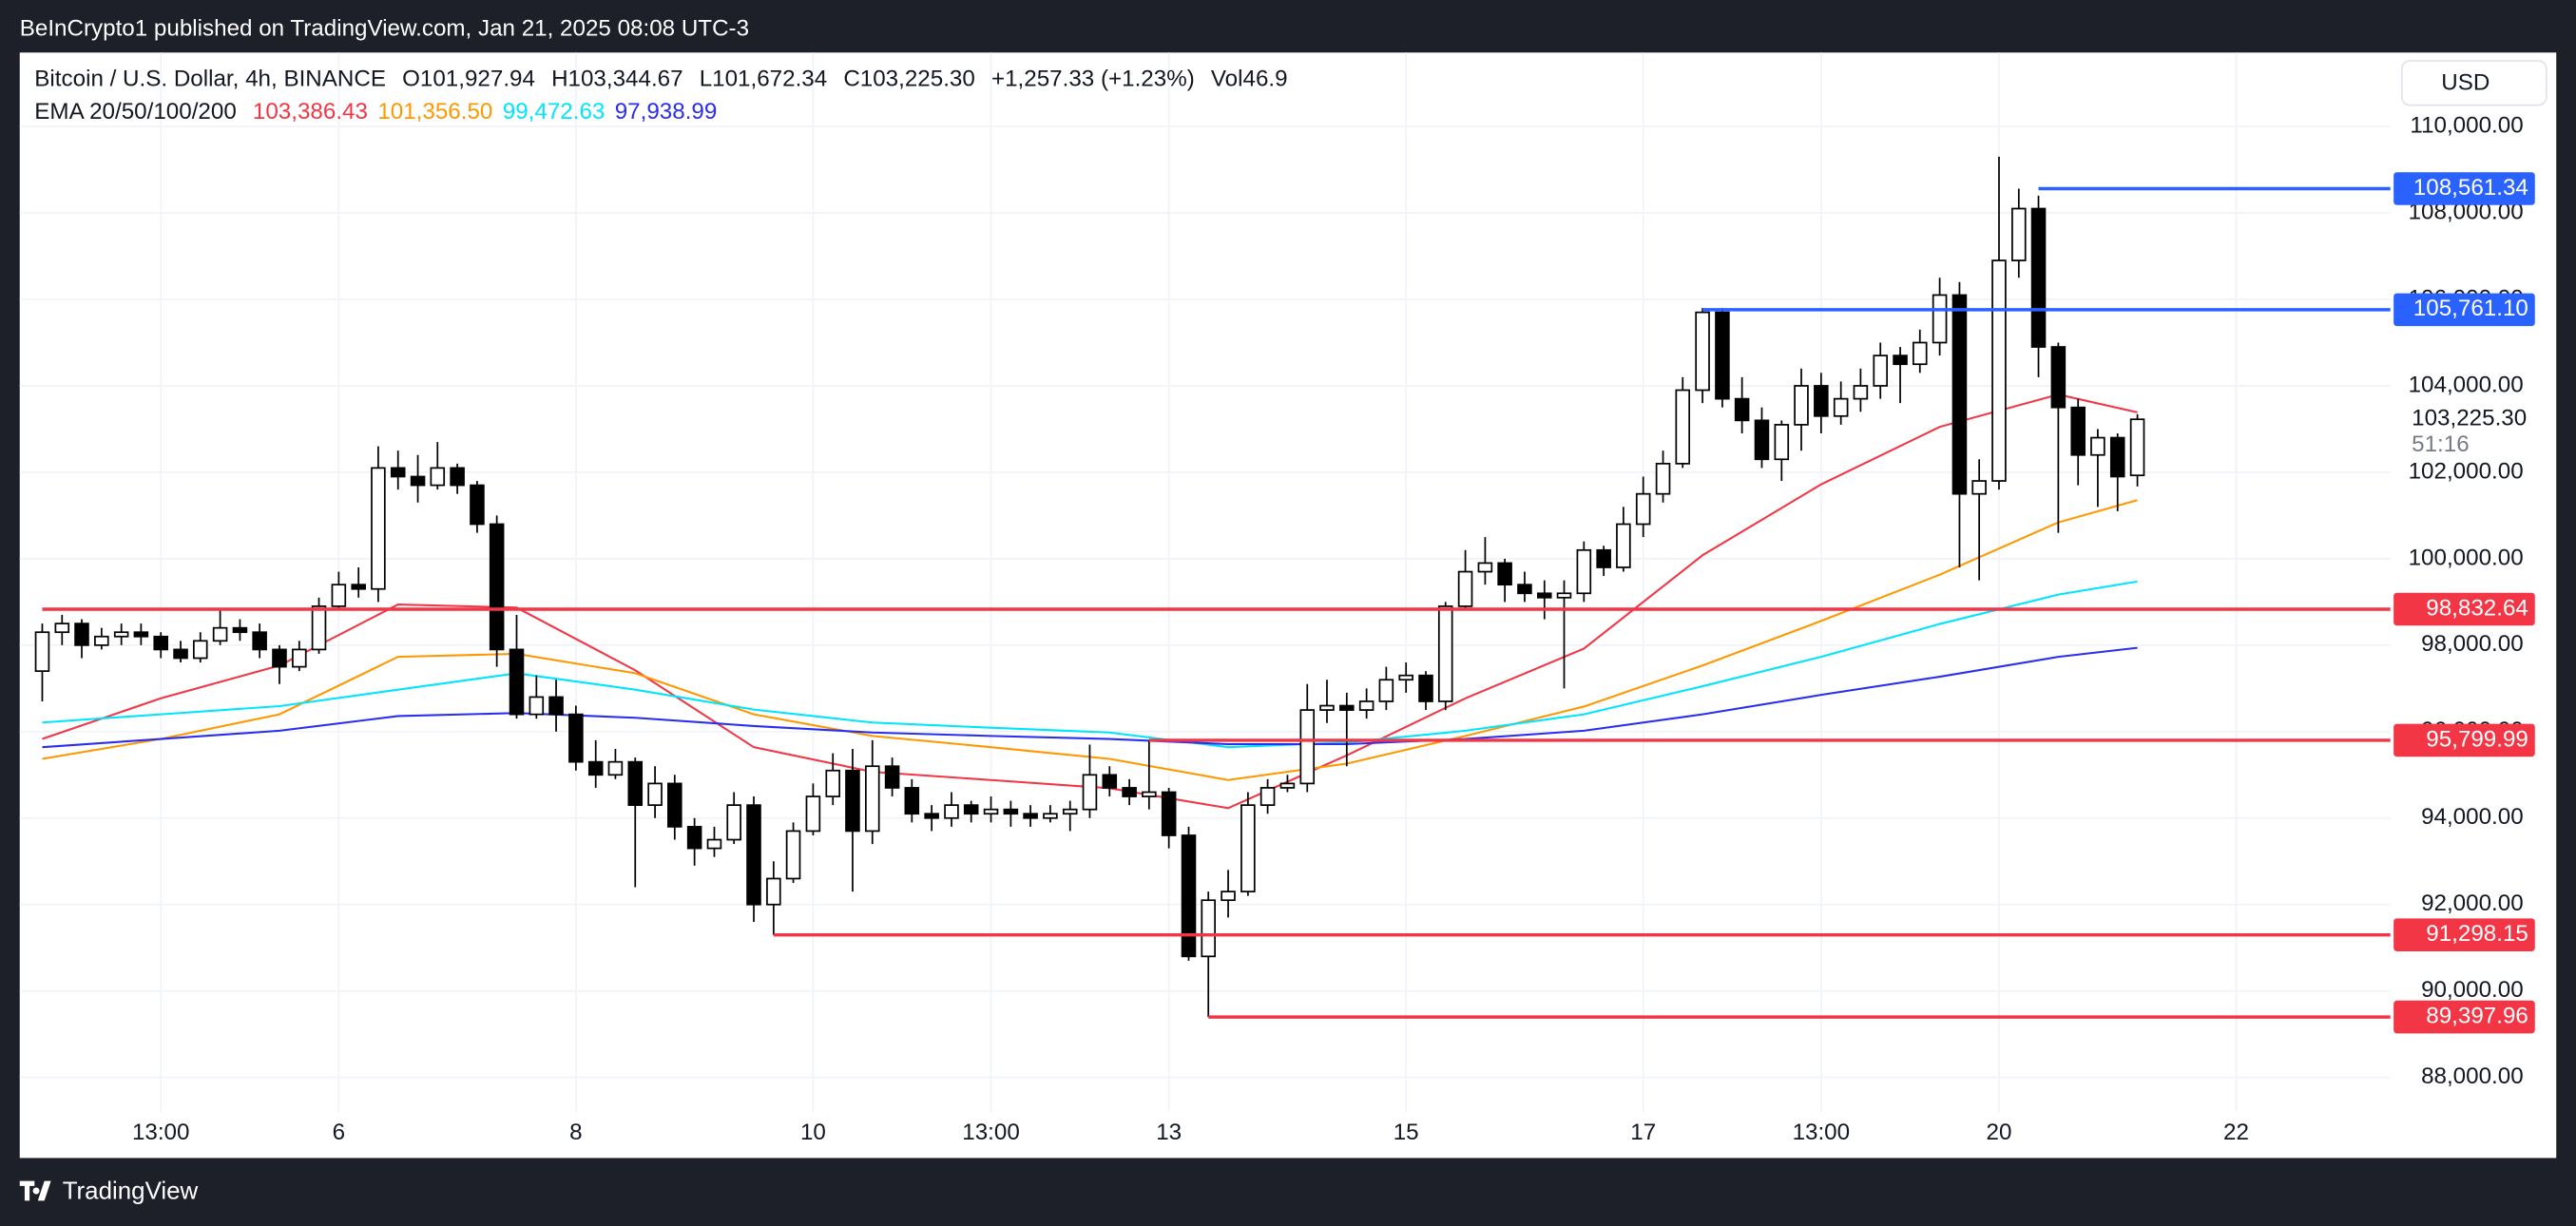 The height and width of the screenshot is (1226, 2576). What do you see at coordinates (2466, 471) in the screenshot?
I see `y-tick-label: 102,000.00` at bounding box center [2466, 471].